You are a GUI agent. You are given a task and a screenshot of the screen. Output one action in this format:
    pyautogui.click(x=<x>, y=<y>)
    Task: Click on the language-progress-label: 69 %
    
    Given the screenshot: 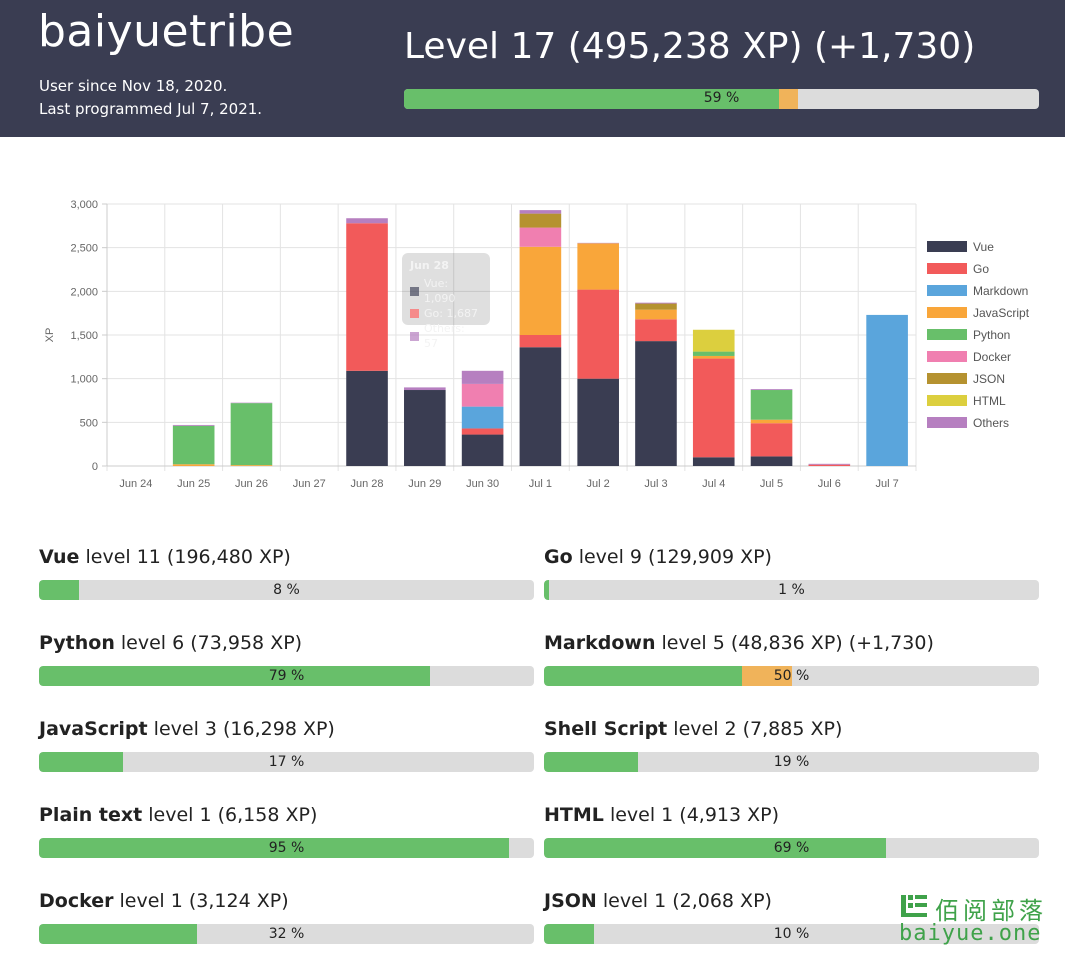 What is the action you would take?
    pyautogui.click(x=791, y=848)
    